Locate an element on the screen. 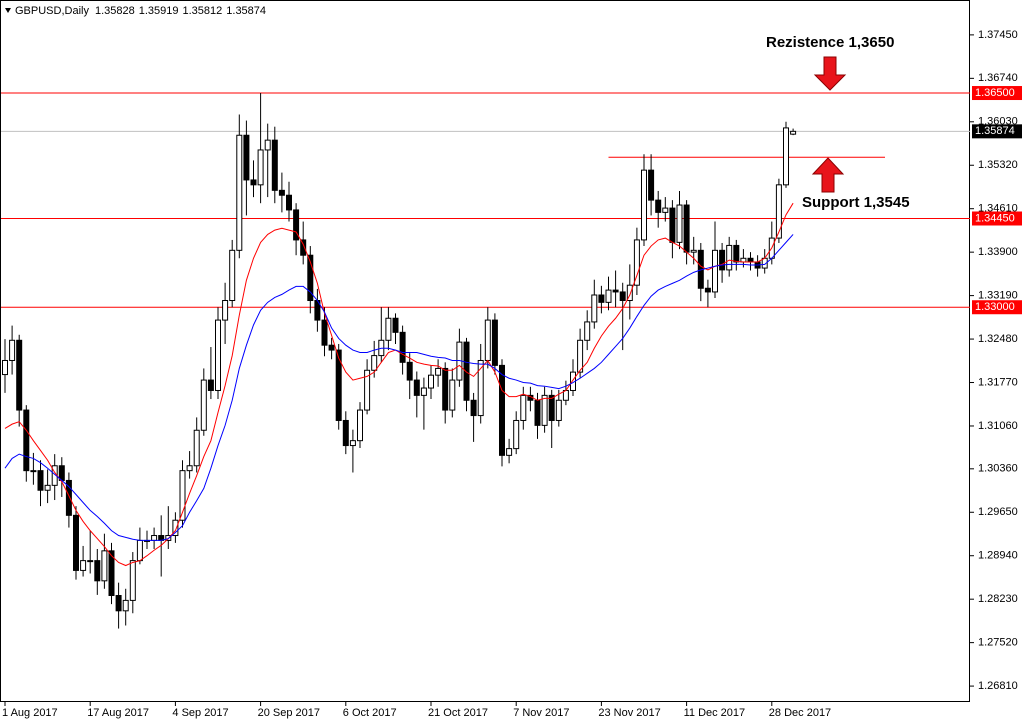 The height and width of the screenshot is (722, 1024). down-arrow is located at coordinates (830, 73).